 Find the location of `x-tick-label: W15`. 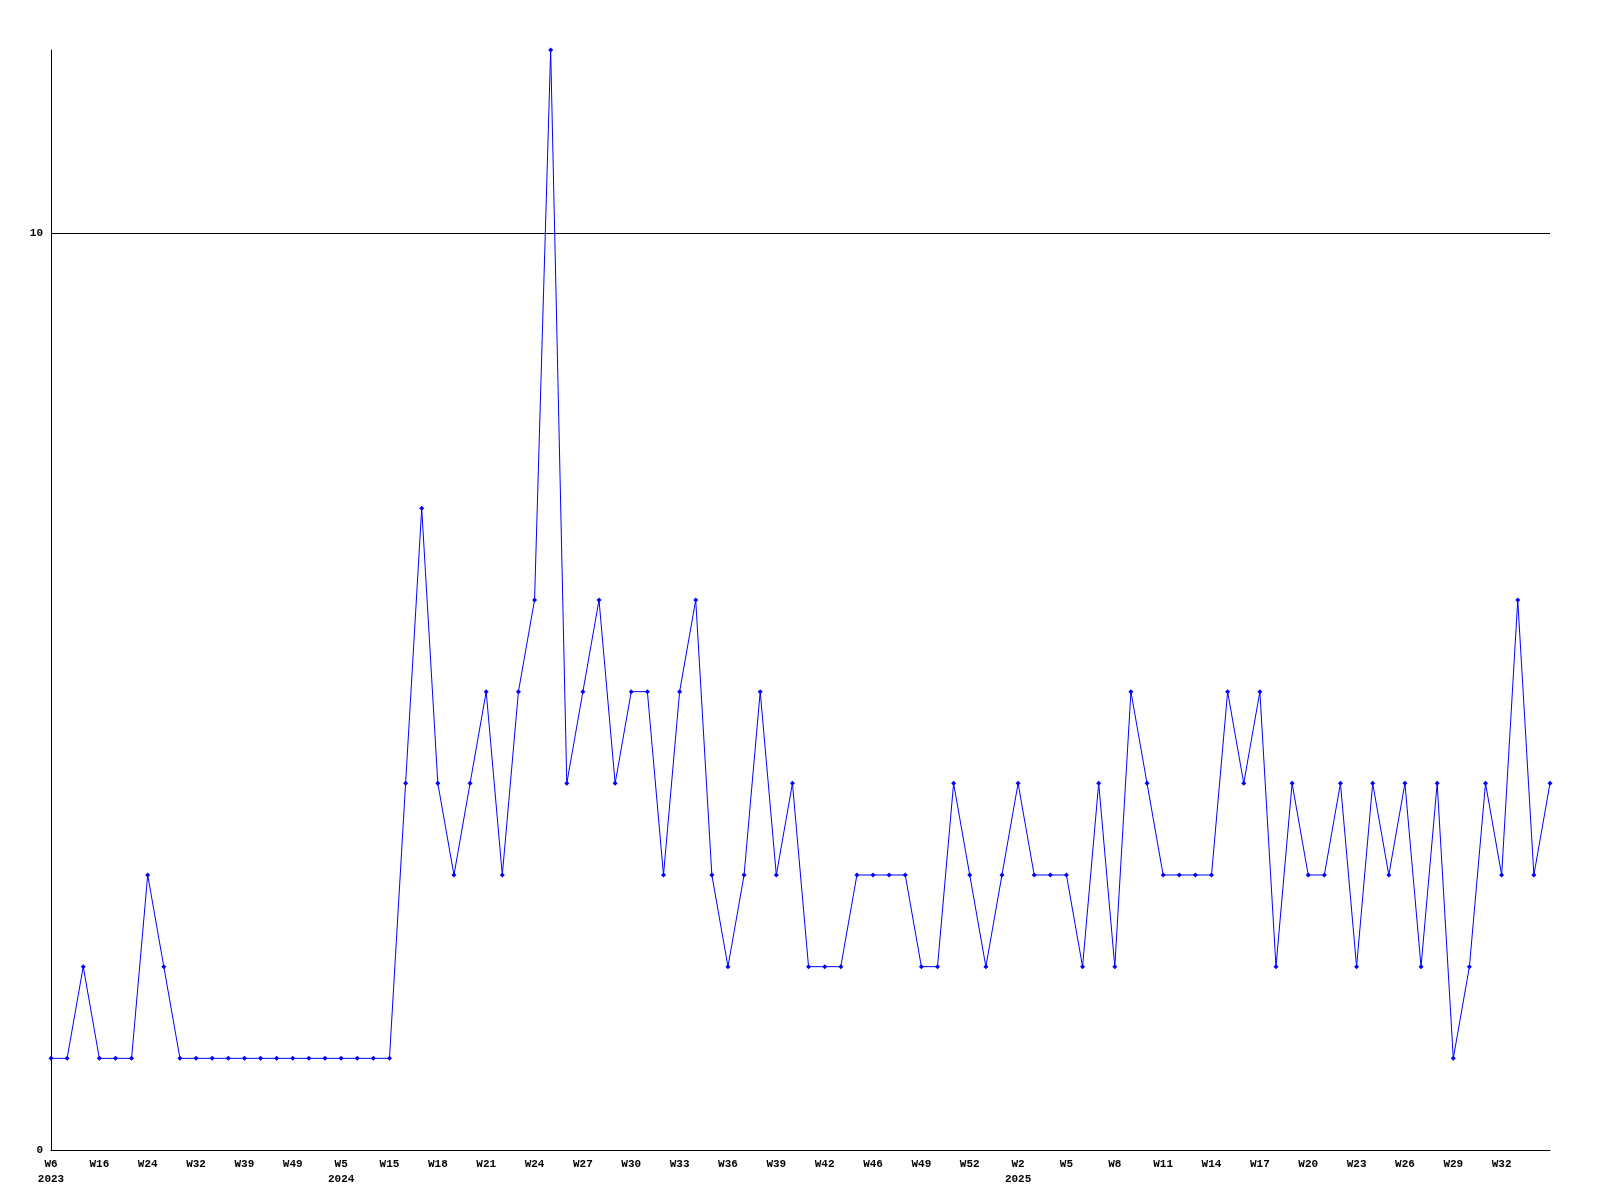

x-tick-label: W15 is located at coordinates (389, 1163).